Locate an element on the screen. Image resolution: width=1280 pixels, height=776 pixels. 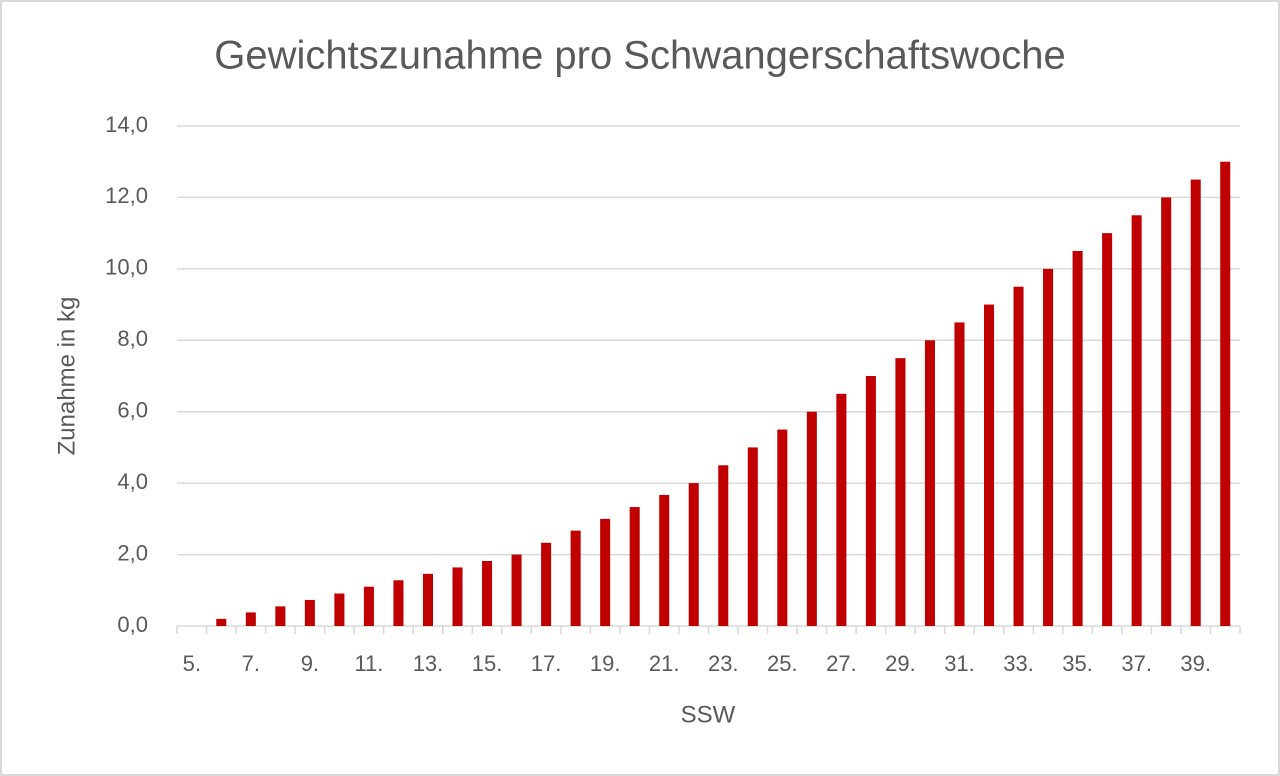
x-tick-label: 15. is located at coordinates (487, 663).